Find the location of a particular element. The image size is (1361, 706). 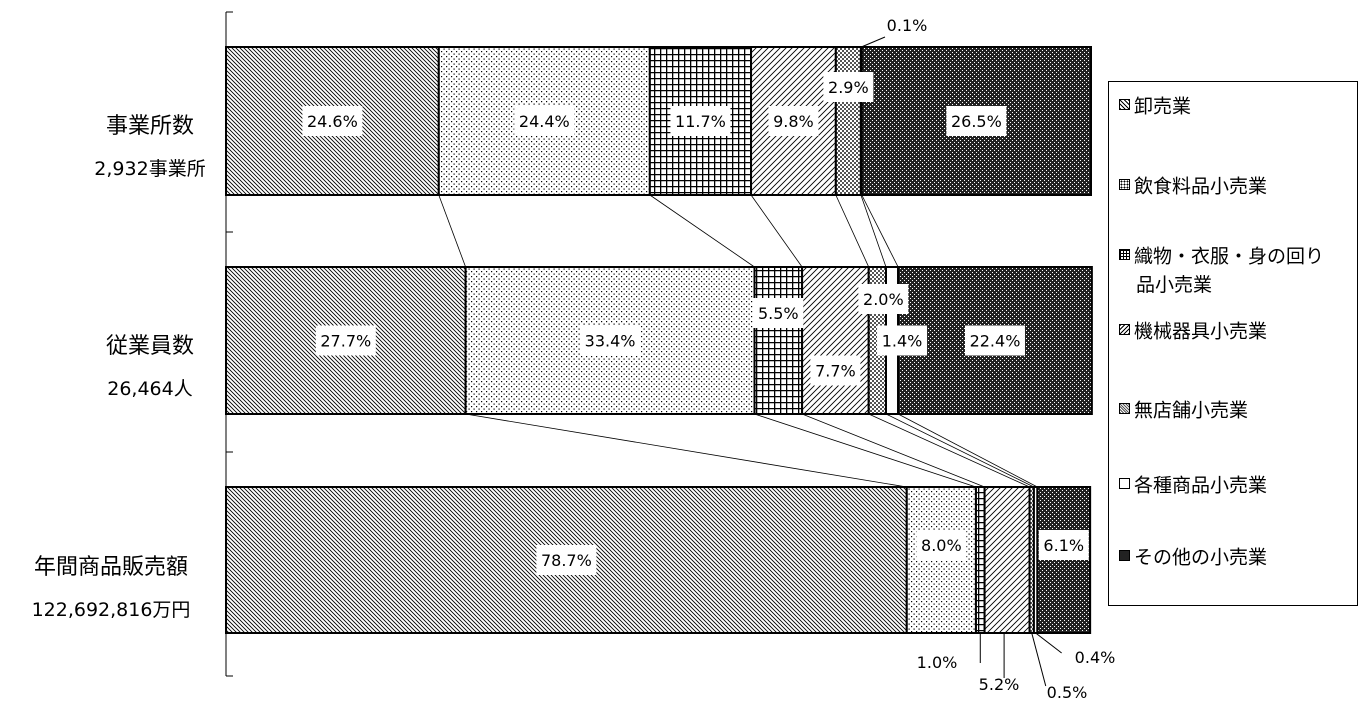

legend-label: その他の小売業 is located at coordinates (1201, 557).